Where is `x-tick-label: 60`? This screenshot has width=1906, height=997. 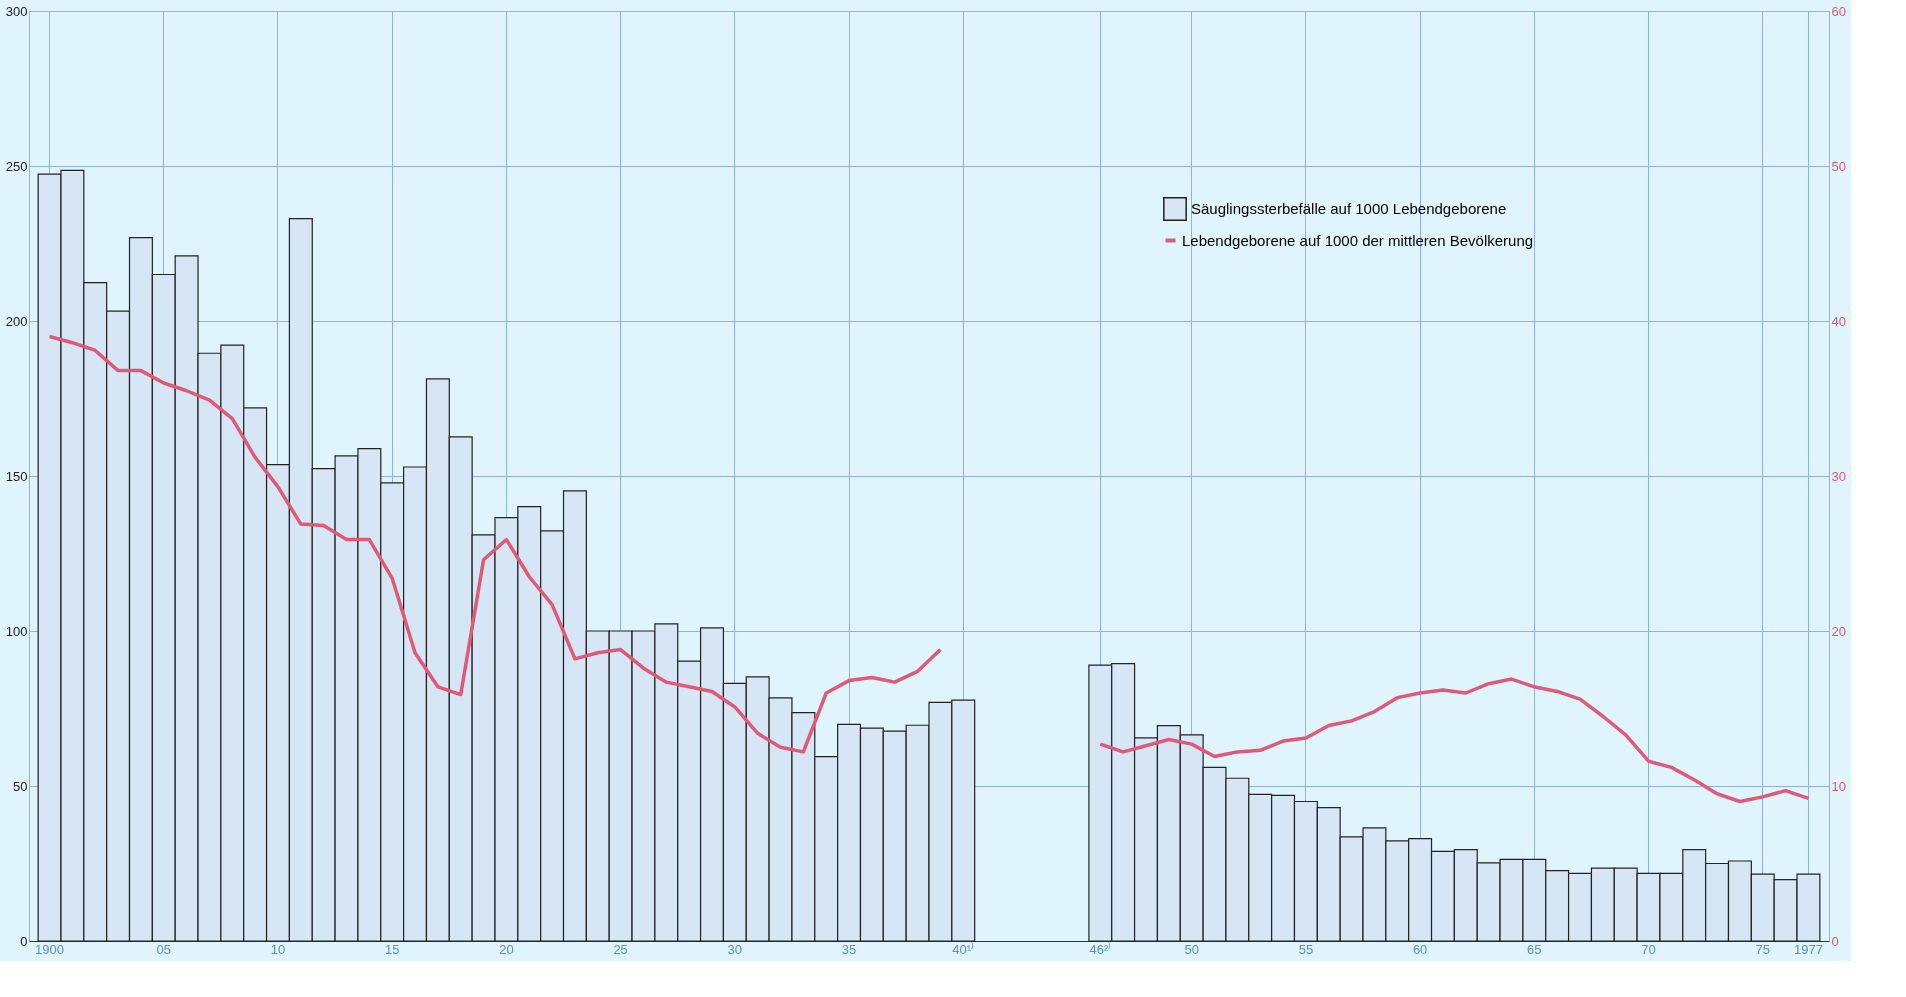
x-tick-label: 60 is located at coordinates (1420, 949).